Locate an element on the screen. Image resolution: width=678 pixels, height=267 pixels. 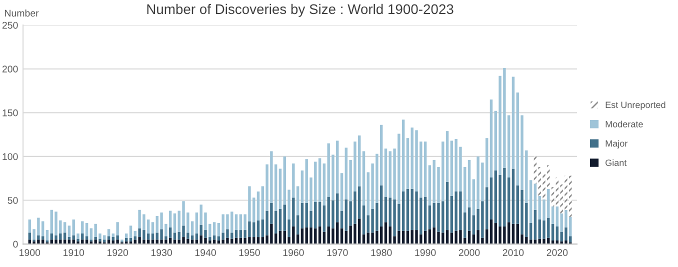
legend-label: Giant is located at coordinates (616, 162).